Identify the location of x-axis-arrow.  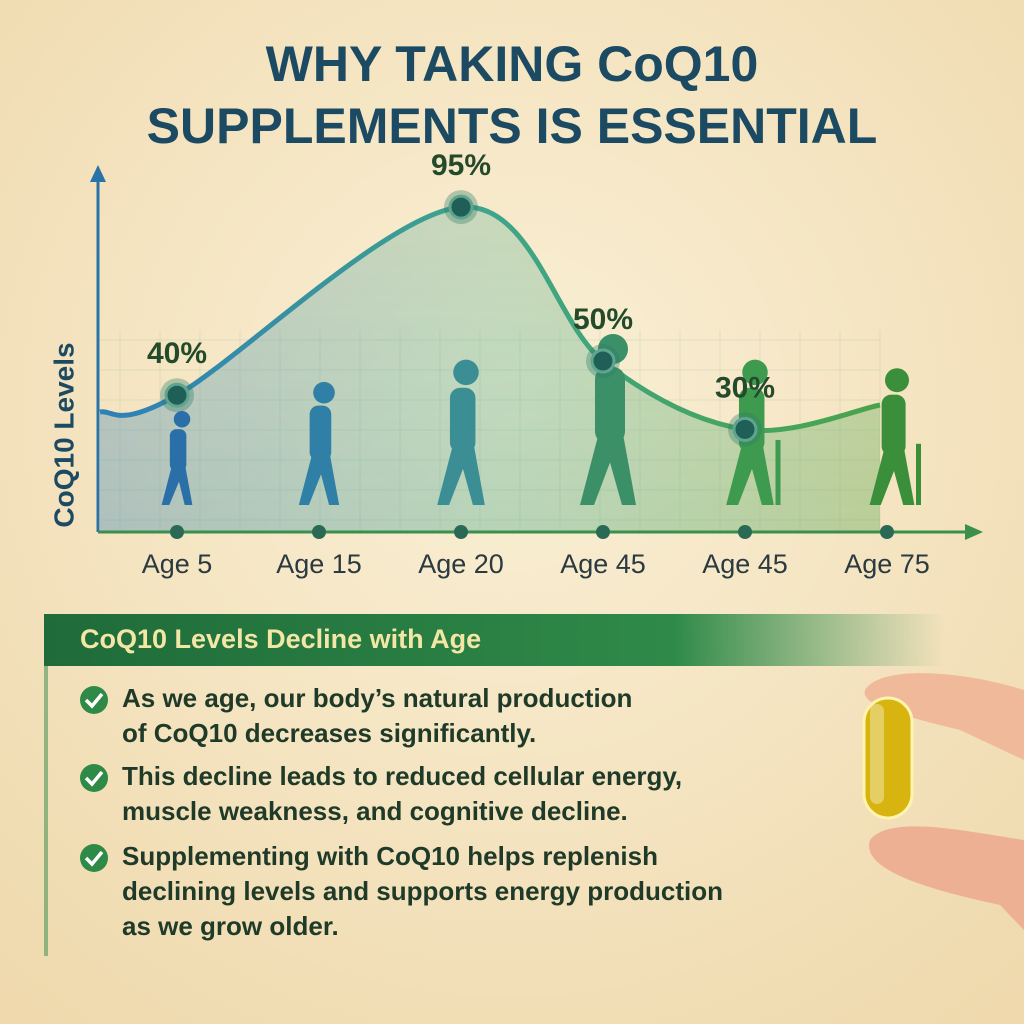
(974, 532).